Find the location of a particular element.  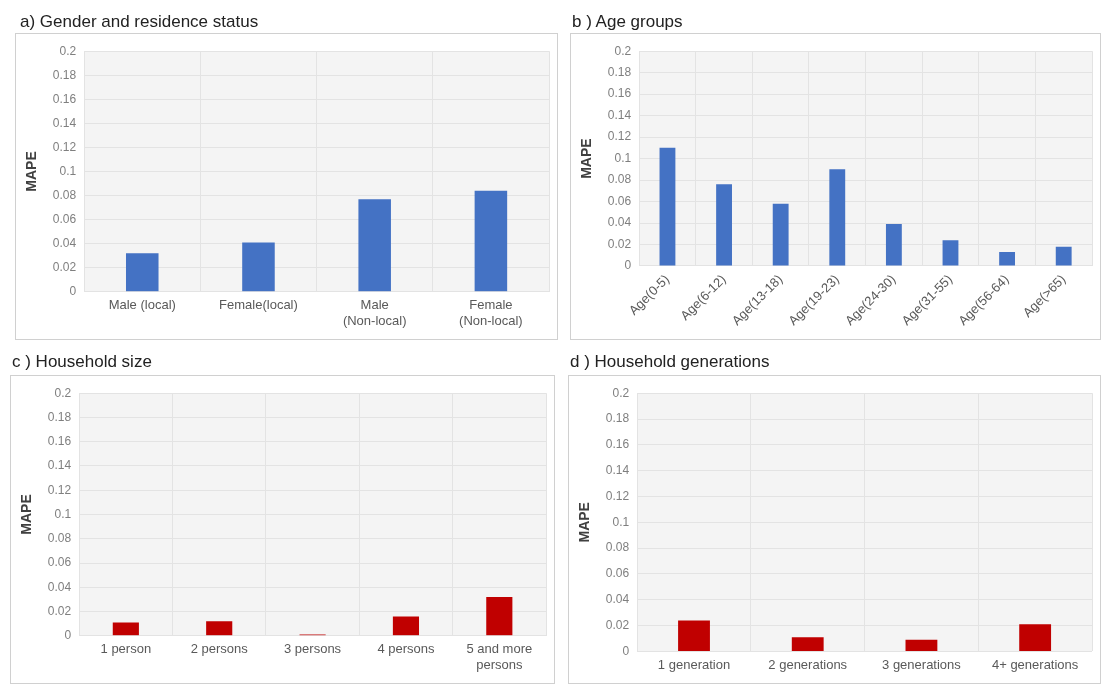

x-tick-label: 4 persons is located at coordinates (406, 649).